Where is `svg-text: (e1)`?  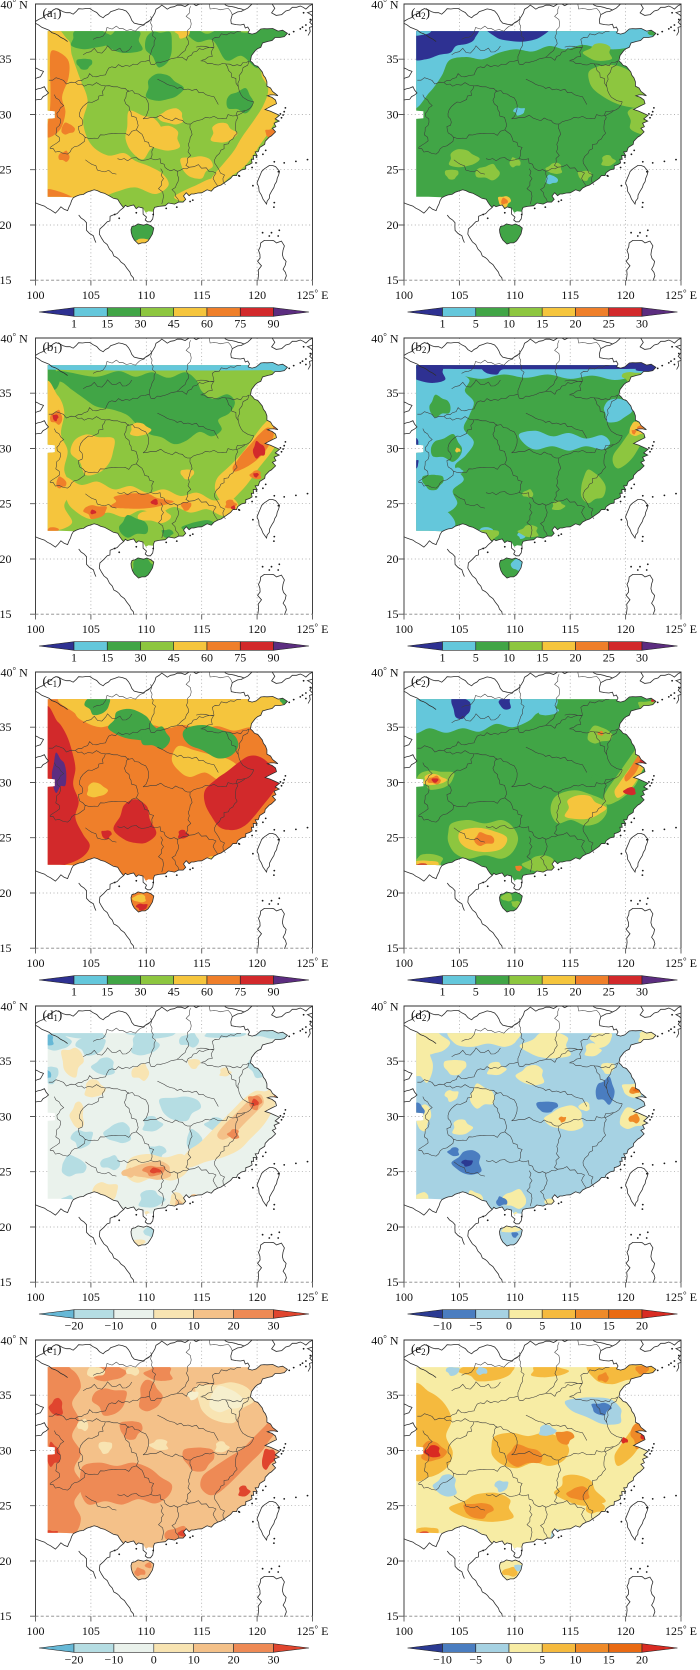
svg-text: (e1) is located at coordinates (52, 1349).